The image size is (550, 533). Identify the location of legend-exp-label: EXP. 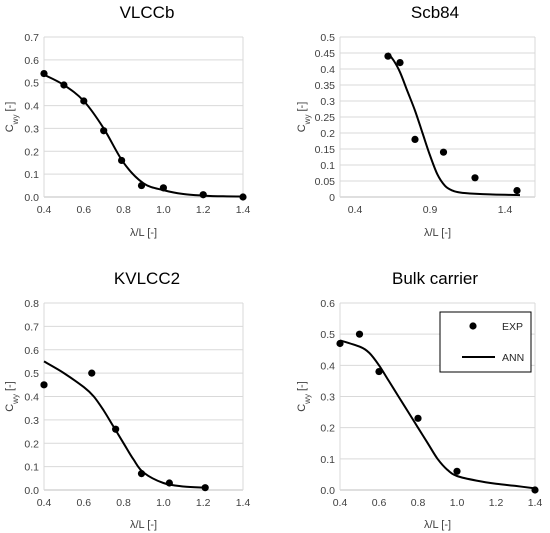
(512, 327).